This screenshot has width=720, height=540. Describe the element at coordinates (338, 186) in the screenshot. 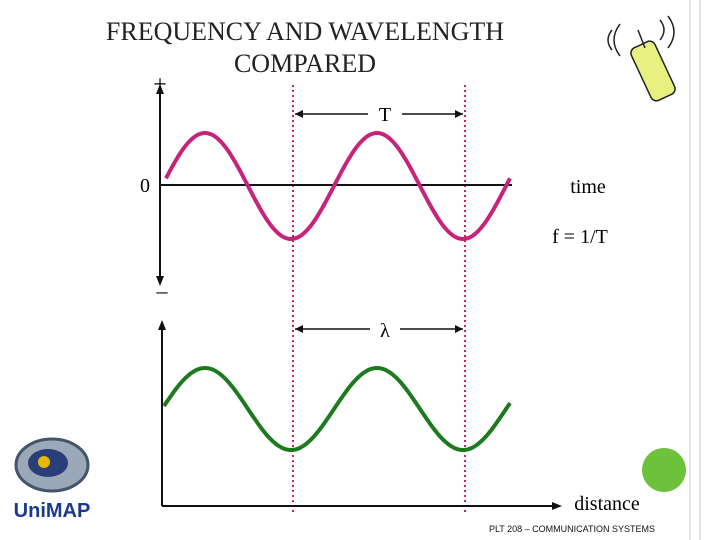

I see `time-wave` at that location.